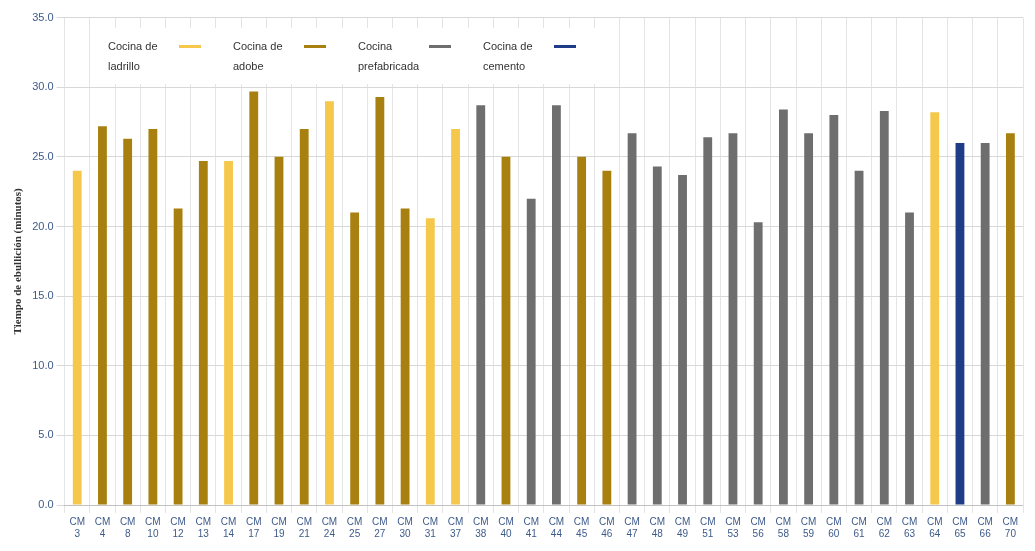  What do you see at coordinates (46, 434) in the screenshot?
I see `y-tick-label: 5.0` at bounding box center [46, 434].